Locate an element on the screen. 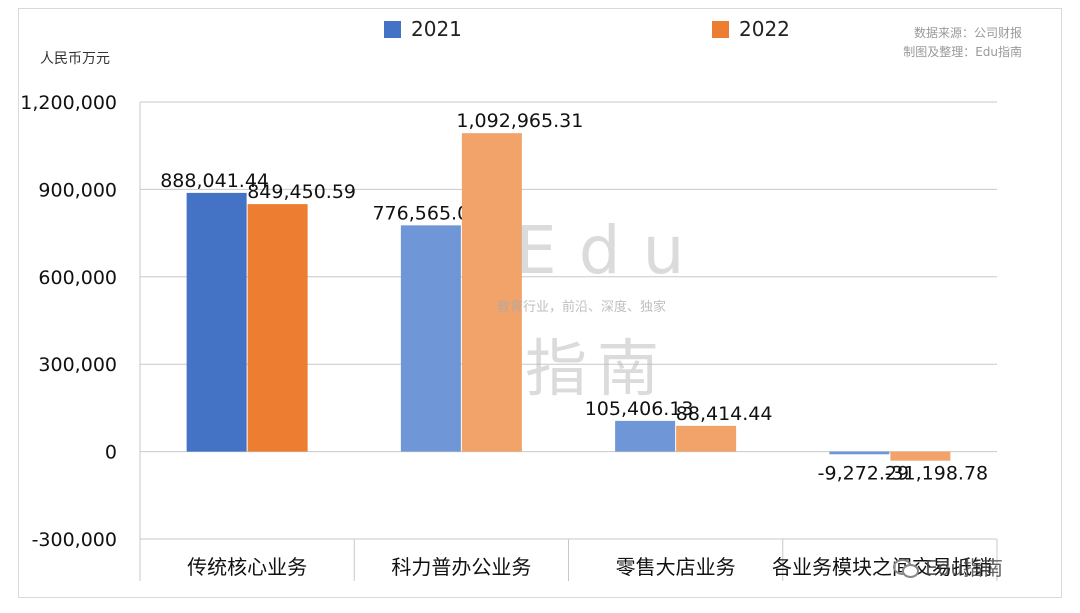  data-label-2022-3: 88,414.44 is located at coordinates (724, 414).